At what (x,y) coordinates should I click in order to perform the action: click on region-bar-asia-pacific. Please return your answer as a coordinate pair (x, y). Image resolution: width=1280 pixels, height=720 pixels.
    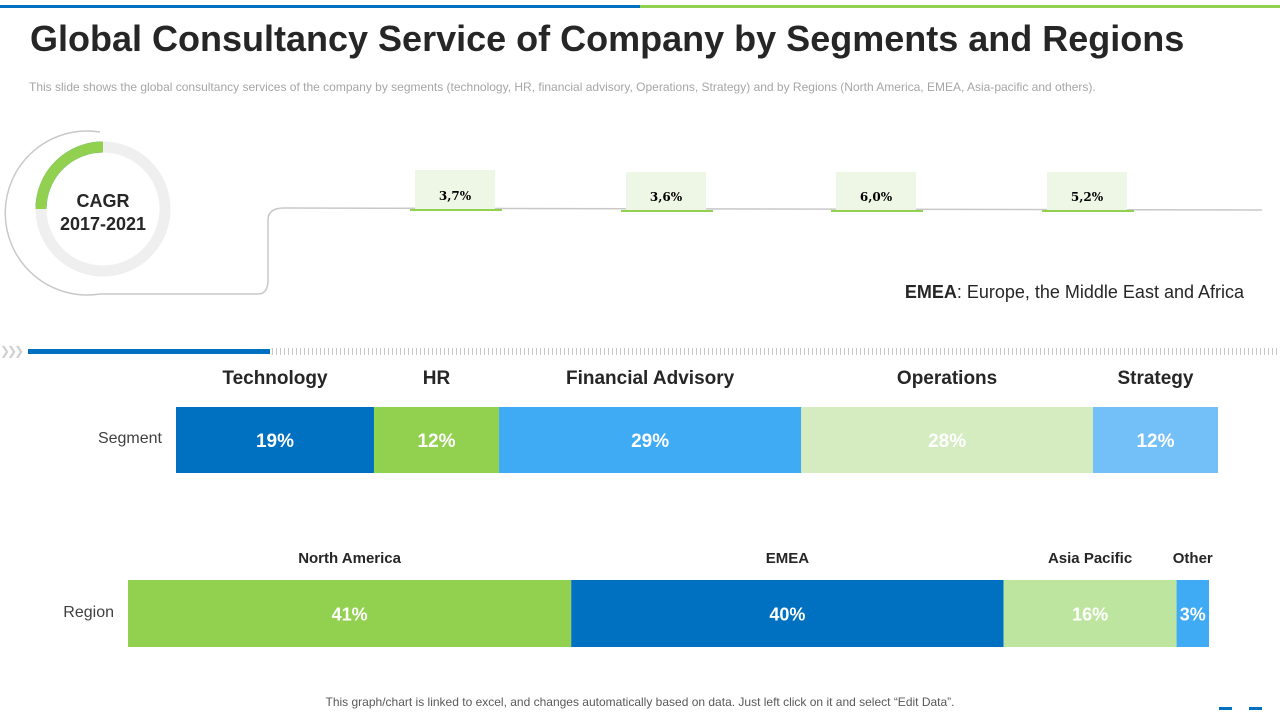
    Looking at the image, I should click on (1090, 613).